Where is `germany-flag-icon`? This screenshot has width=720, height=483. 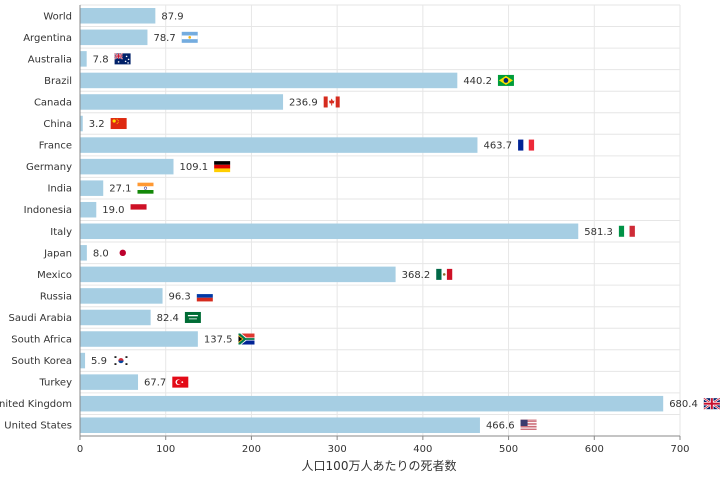 germany-flag-icon is located at coordinates (222, 167).